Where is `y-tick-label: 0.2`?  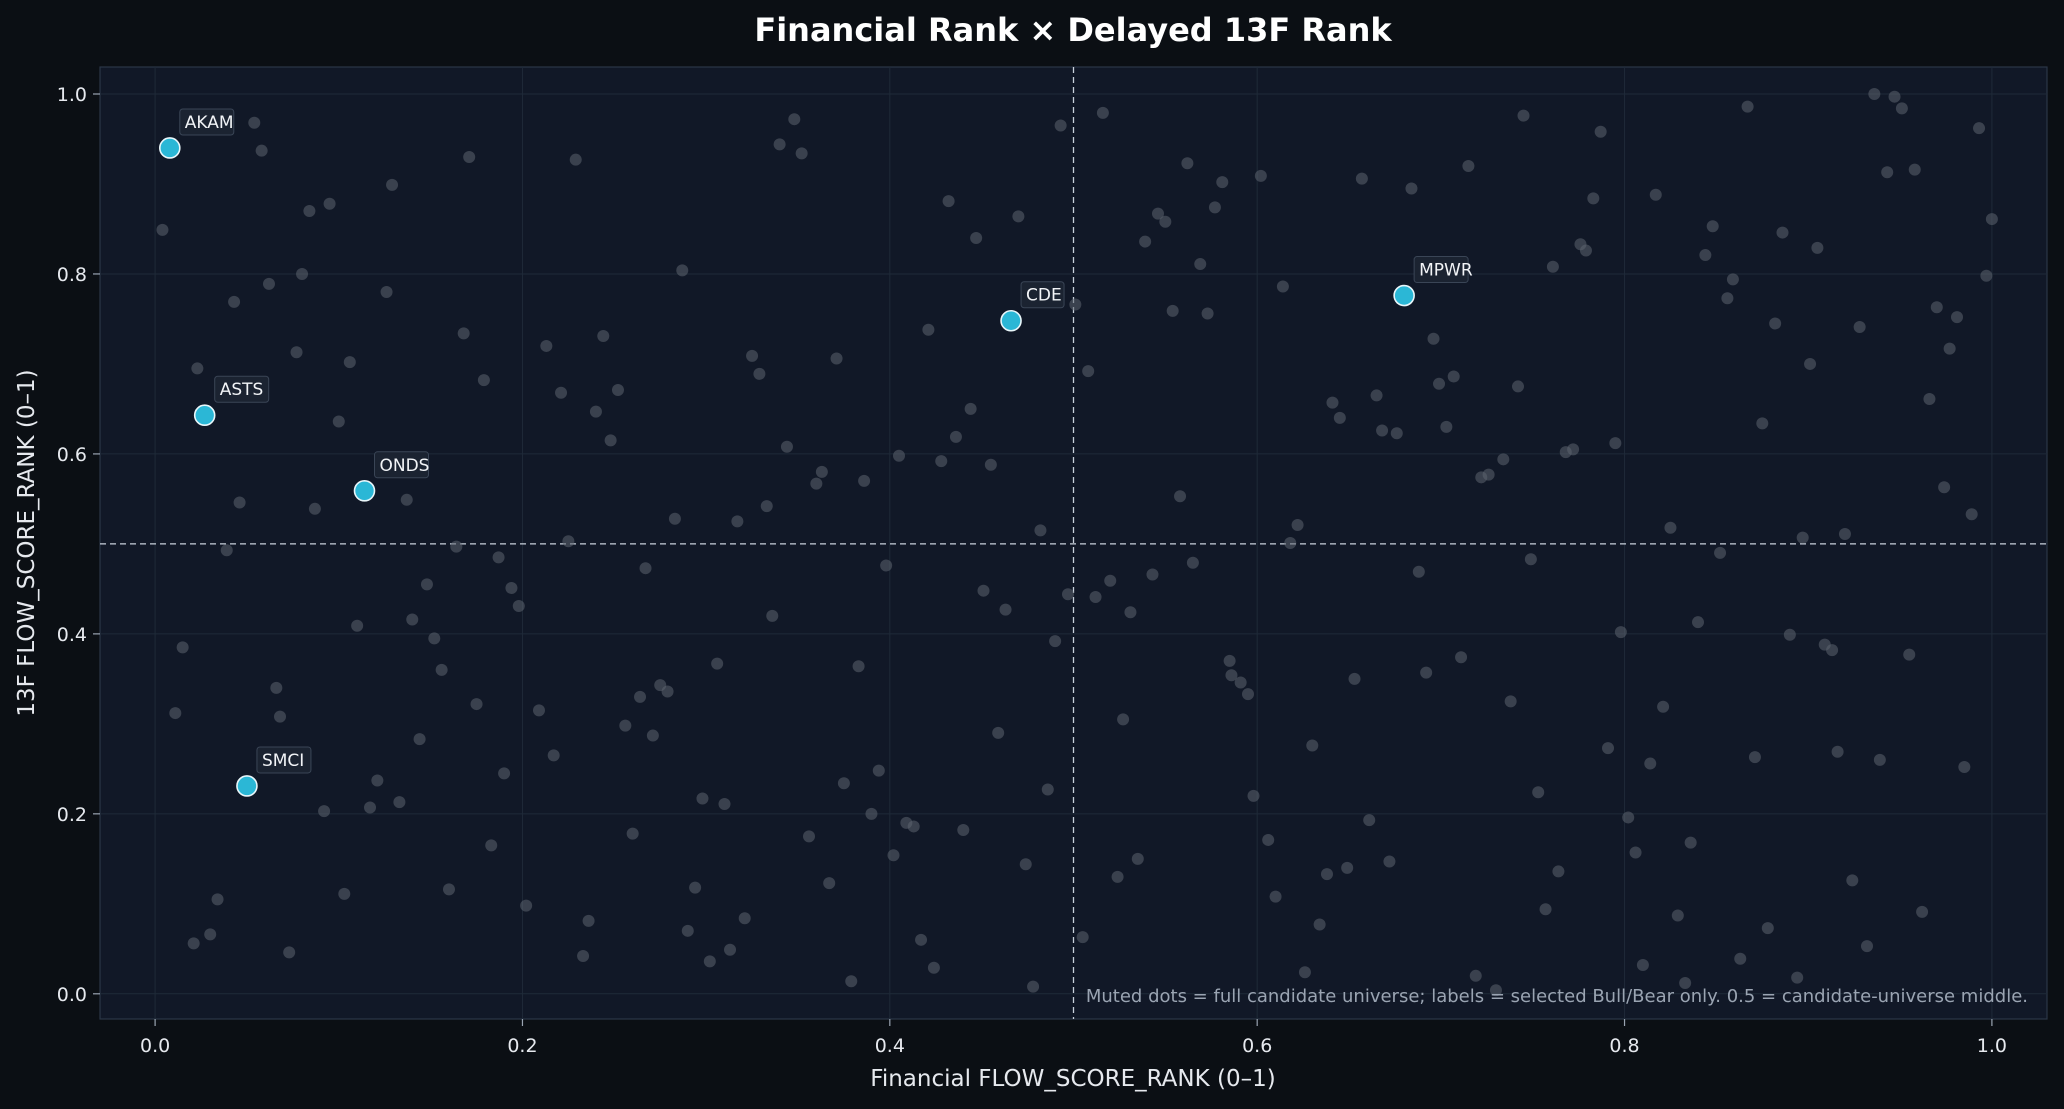 y-tick-label: 0.2 is located at coordinates (72, 815).